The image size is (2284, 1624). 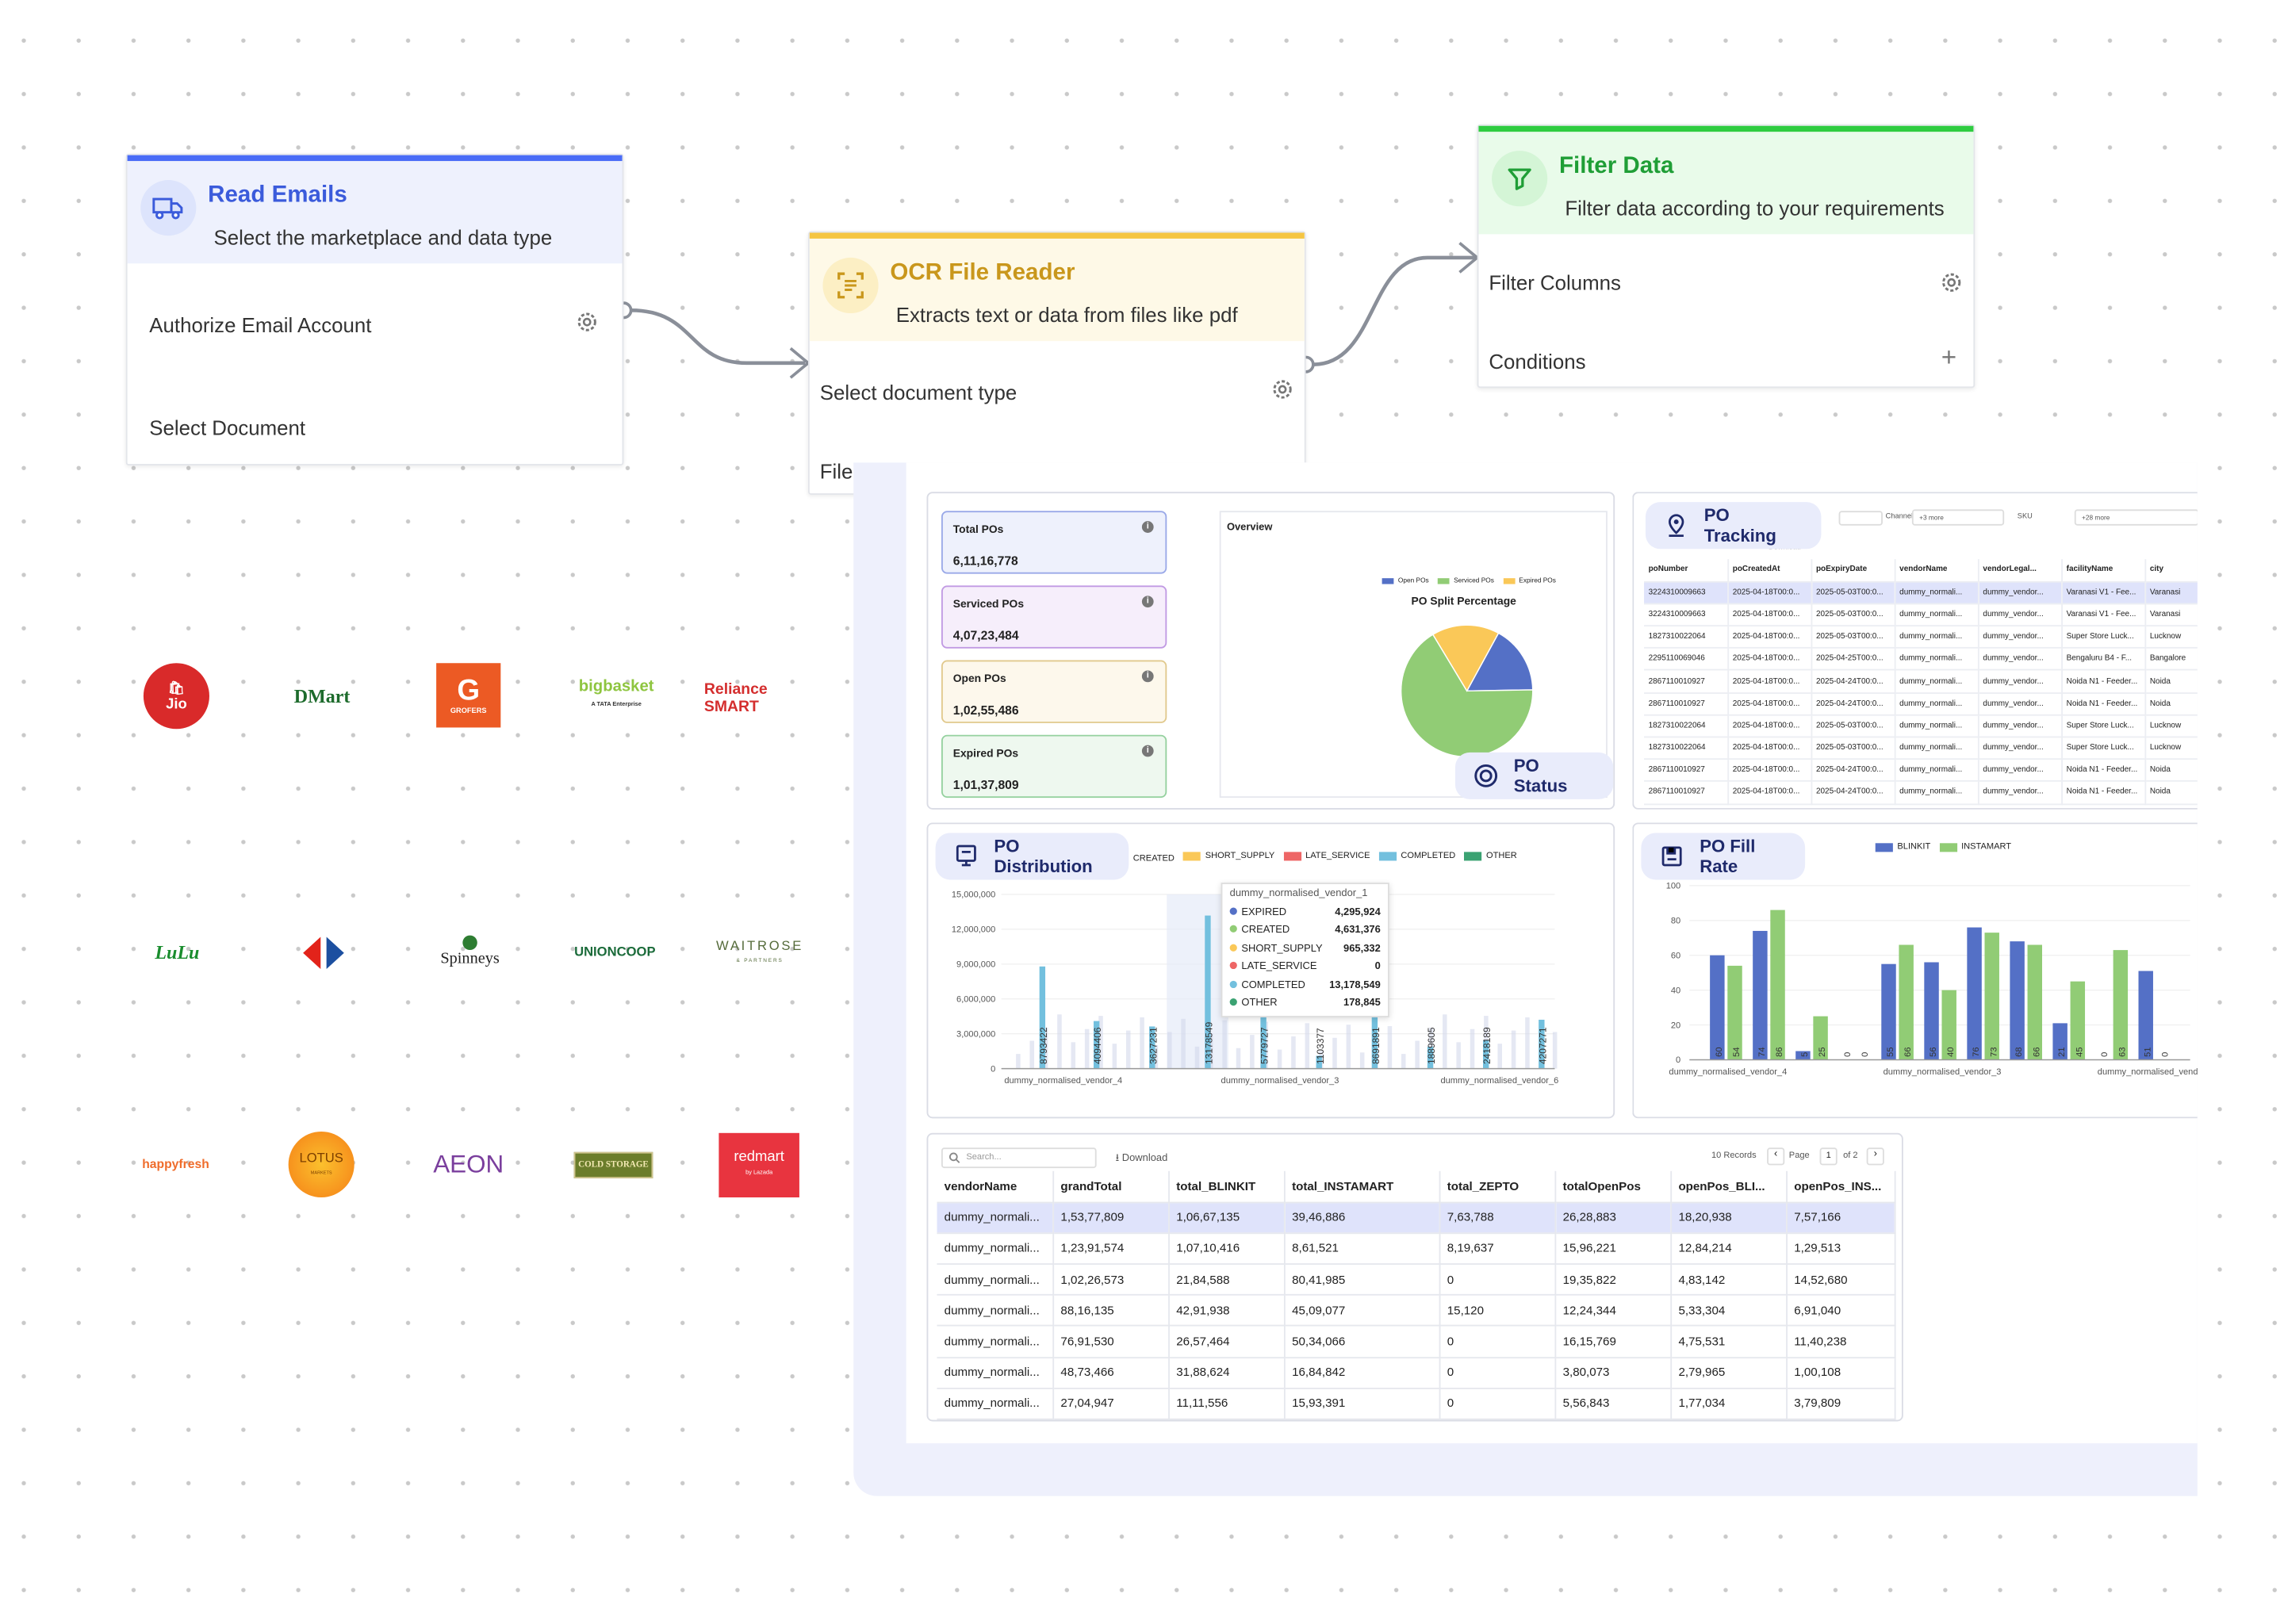 What do you see at coordinates (1686, 793) in the screenshot?
I see `table-cell: 2867110010927` at bounding box center [1686, 793].